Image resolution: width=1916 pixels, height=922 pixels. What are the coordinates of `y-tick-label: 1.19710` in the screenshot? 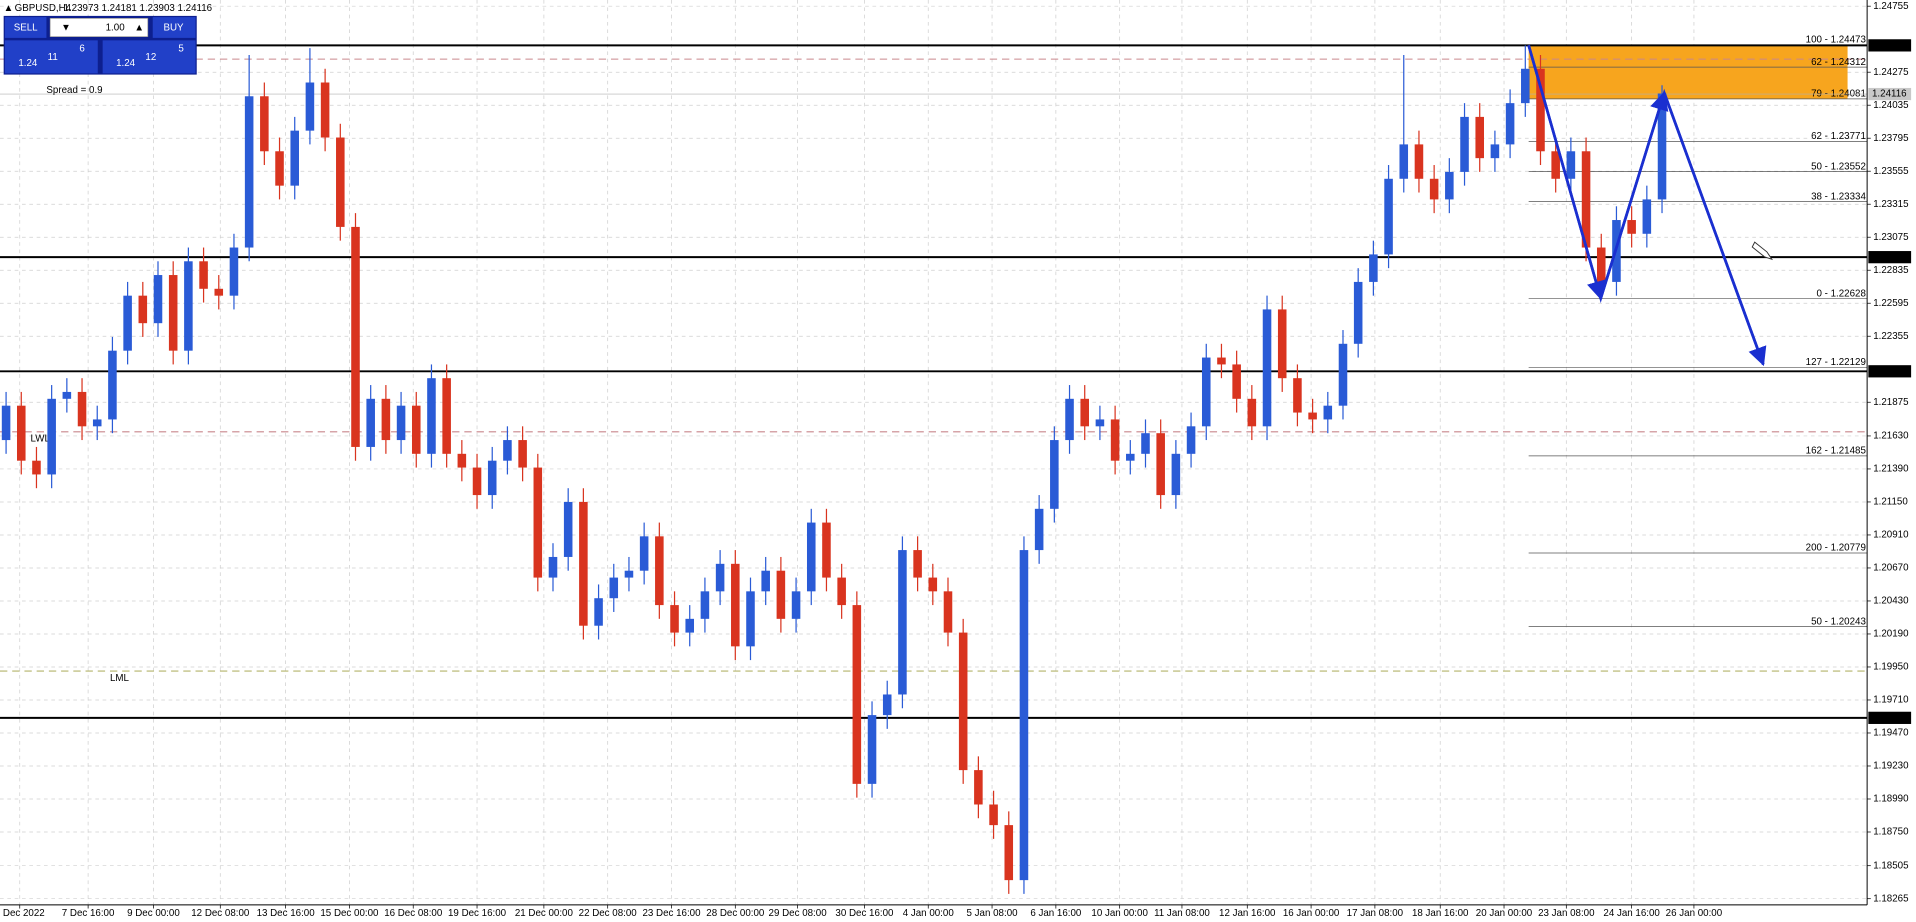 It's located at (1891, 700).